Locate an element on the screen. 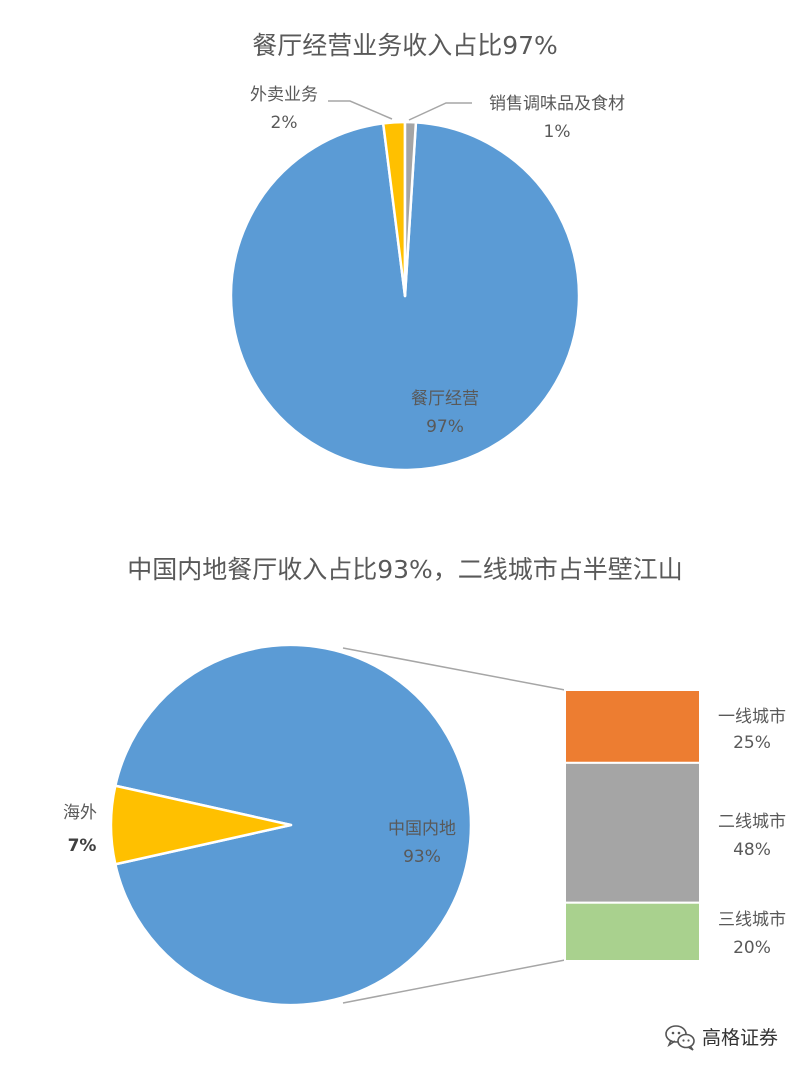 This screenshot has height=1071, width=810. chart1-title: 餐厅经营业务收入占比97% is located at coordinates (405, 45).